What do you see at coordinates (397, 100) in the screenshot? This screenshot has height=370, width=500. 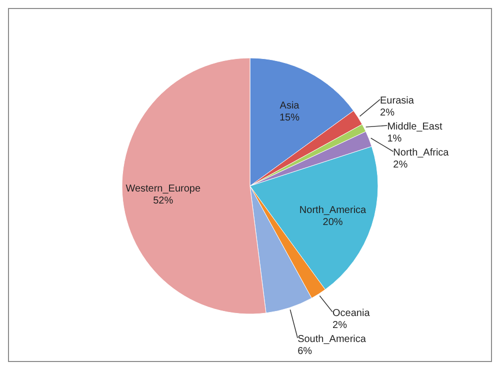 I see `slice-label: Eurasia` at bounding box center [397, 100].